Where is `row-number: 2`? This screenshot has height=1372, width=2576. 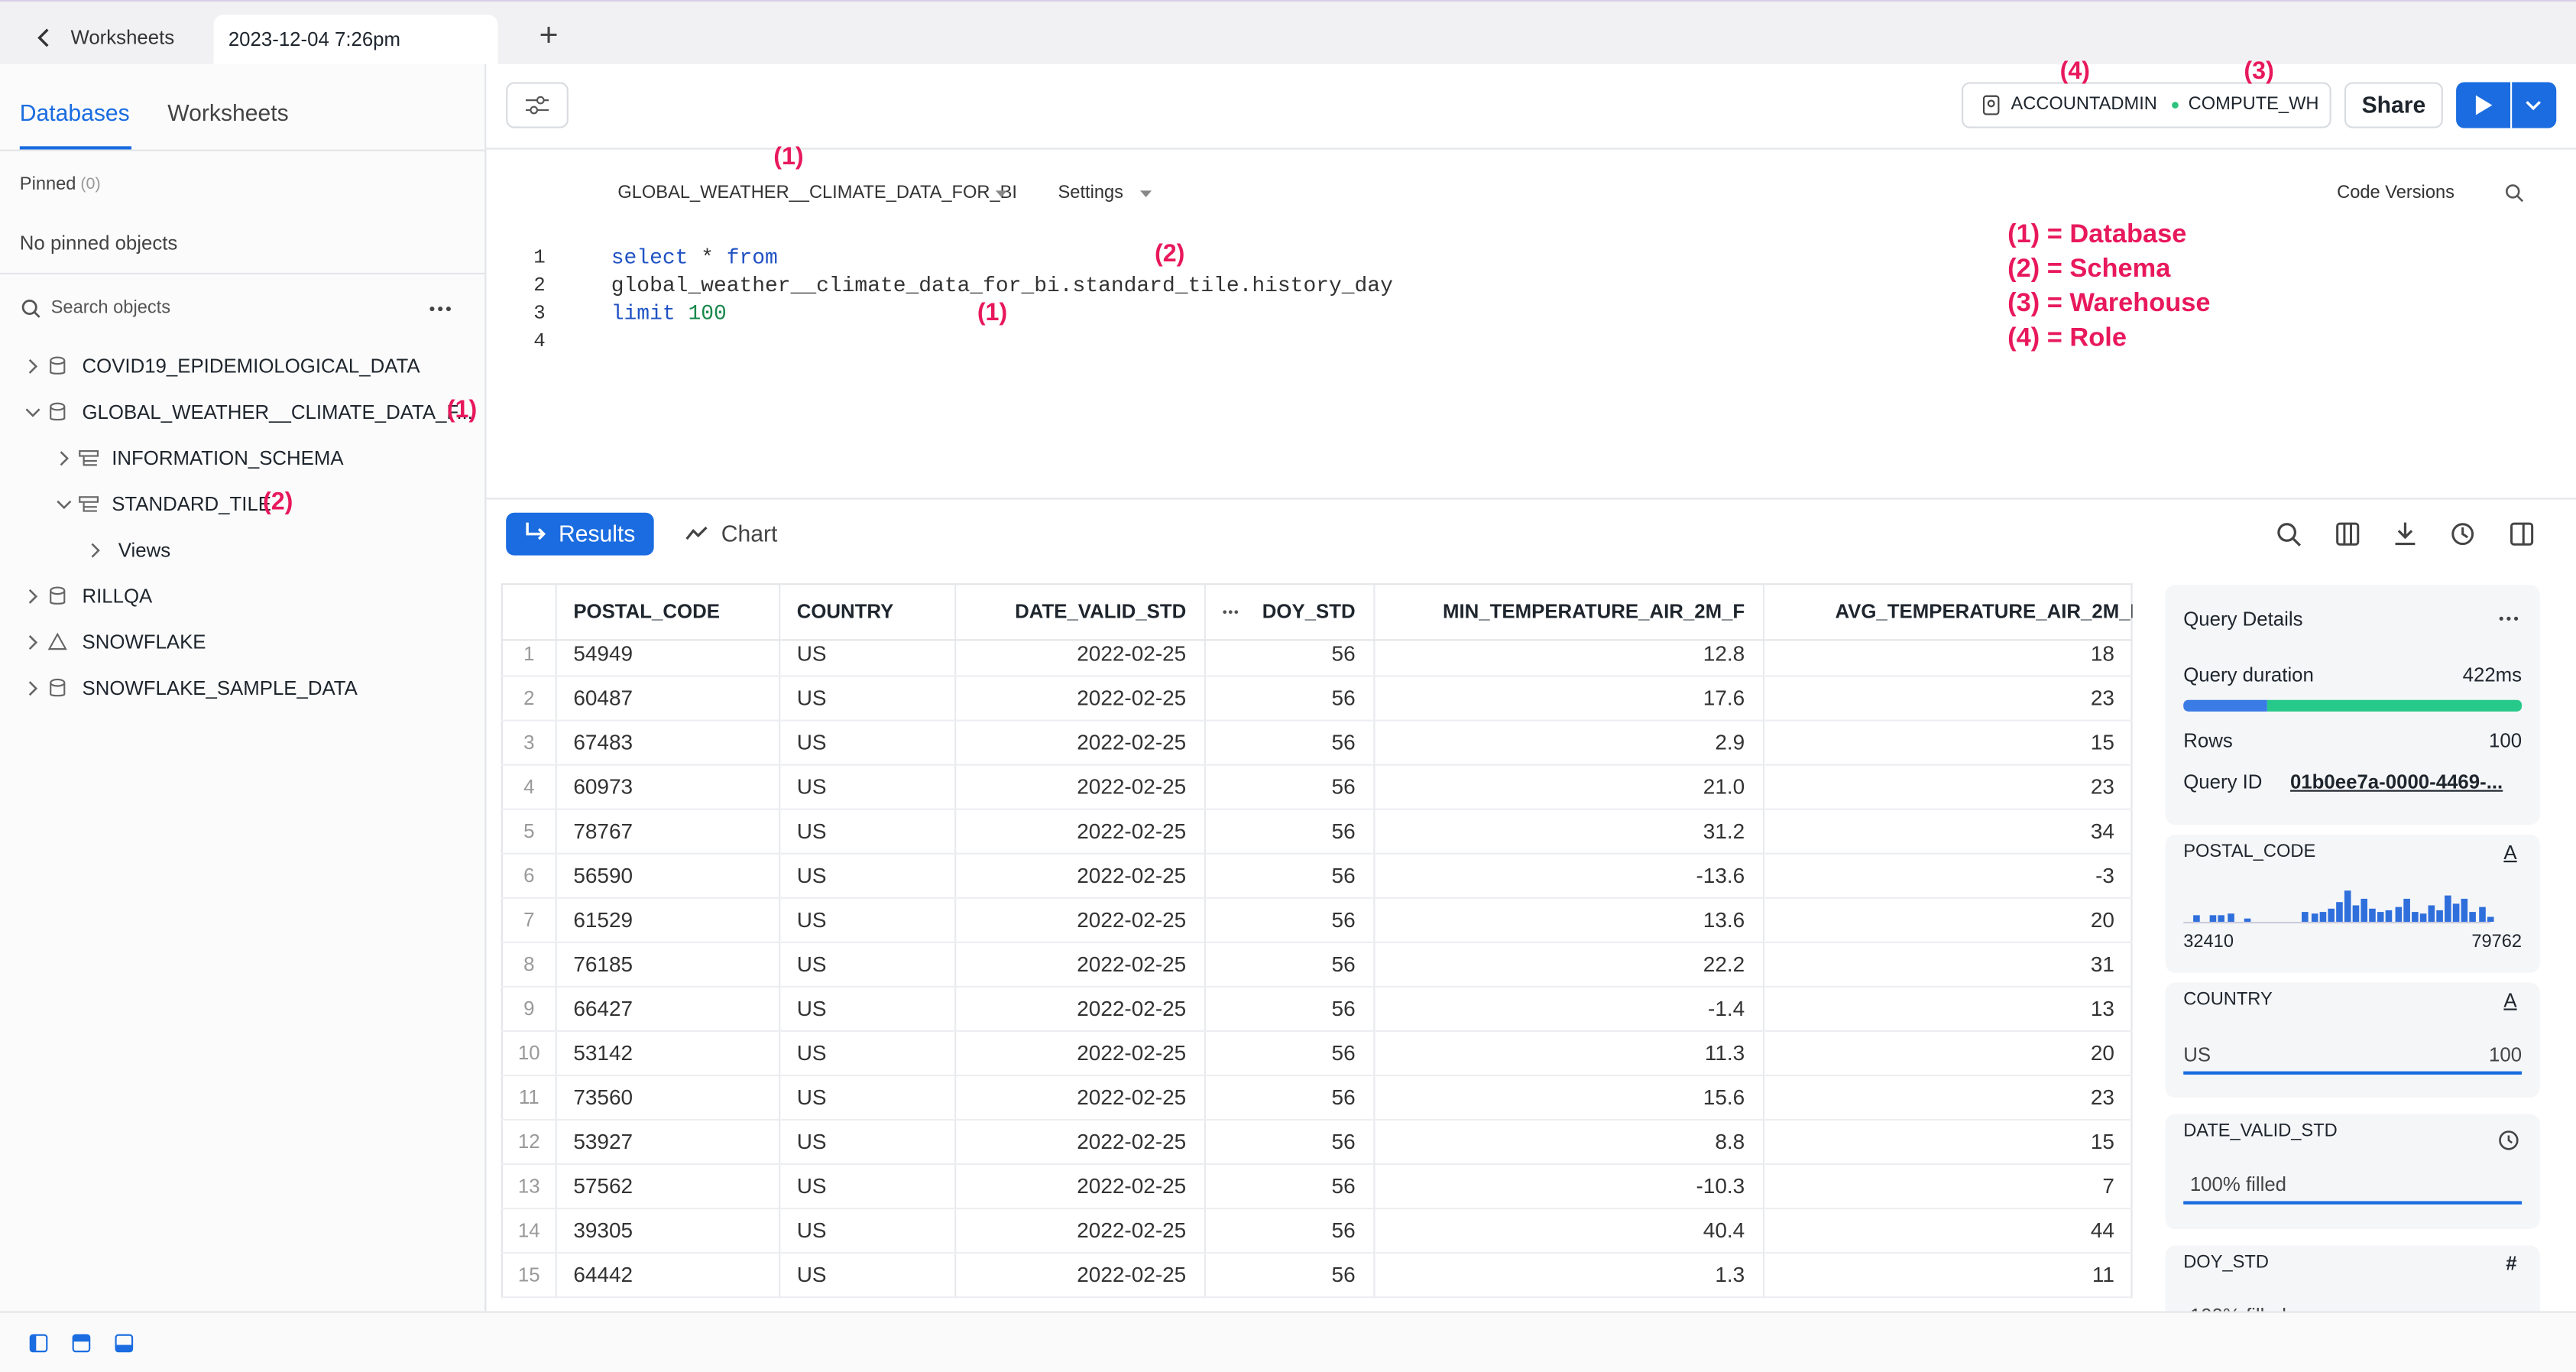
row-number: 2 is located at coordinates (528, 698).